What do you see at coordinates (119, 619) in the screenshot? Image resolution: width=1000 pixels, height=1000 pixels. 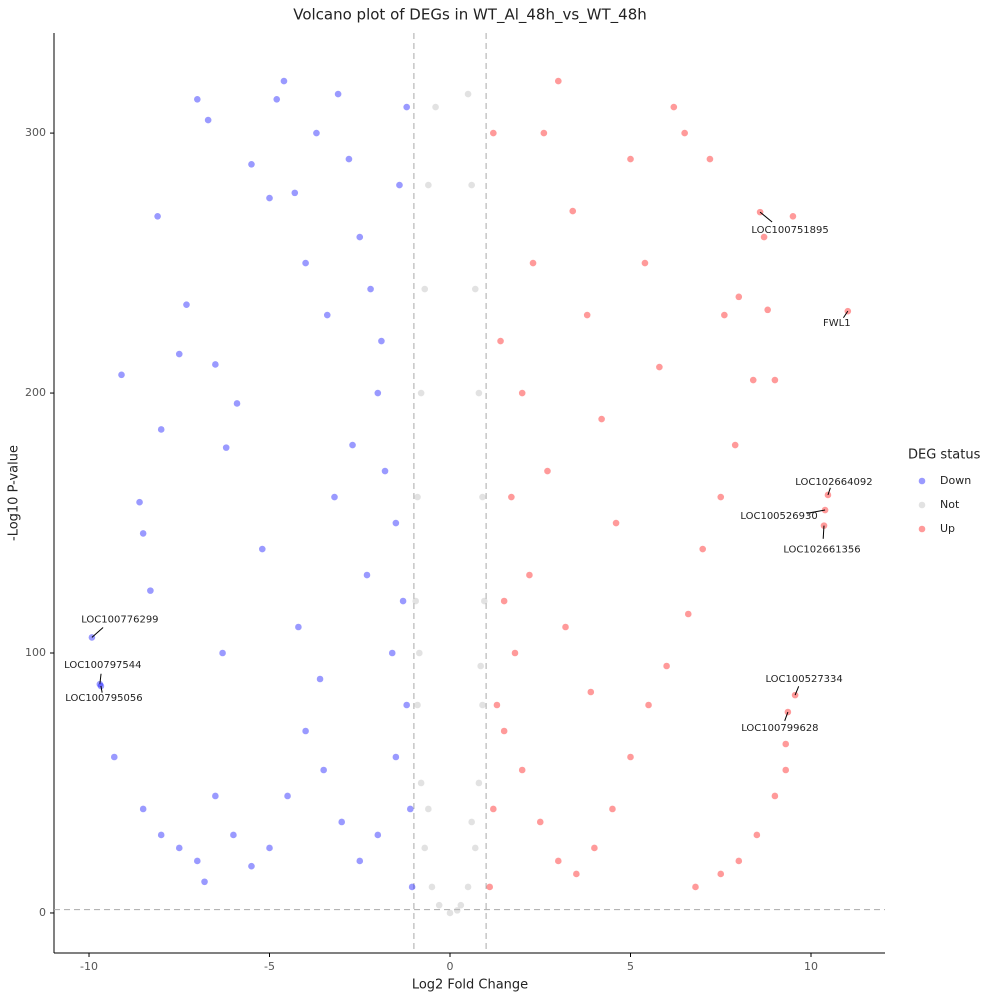 I see `point-label: LOC100776299` at bounding box center [119, 619].